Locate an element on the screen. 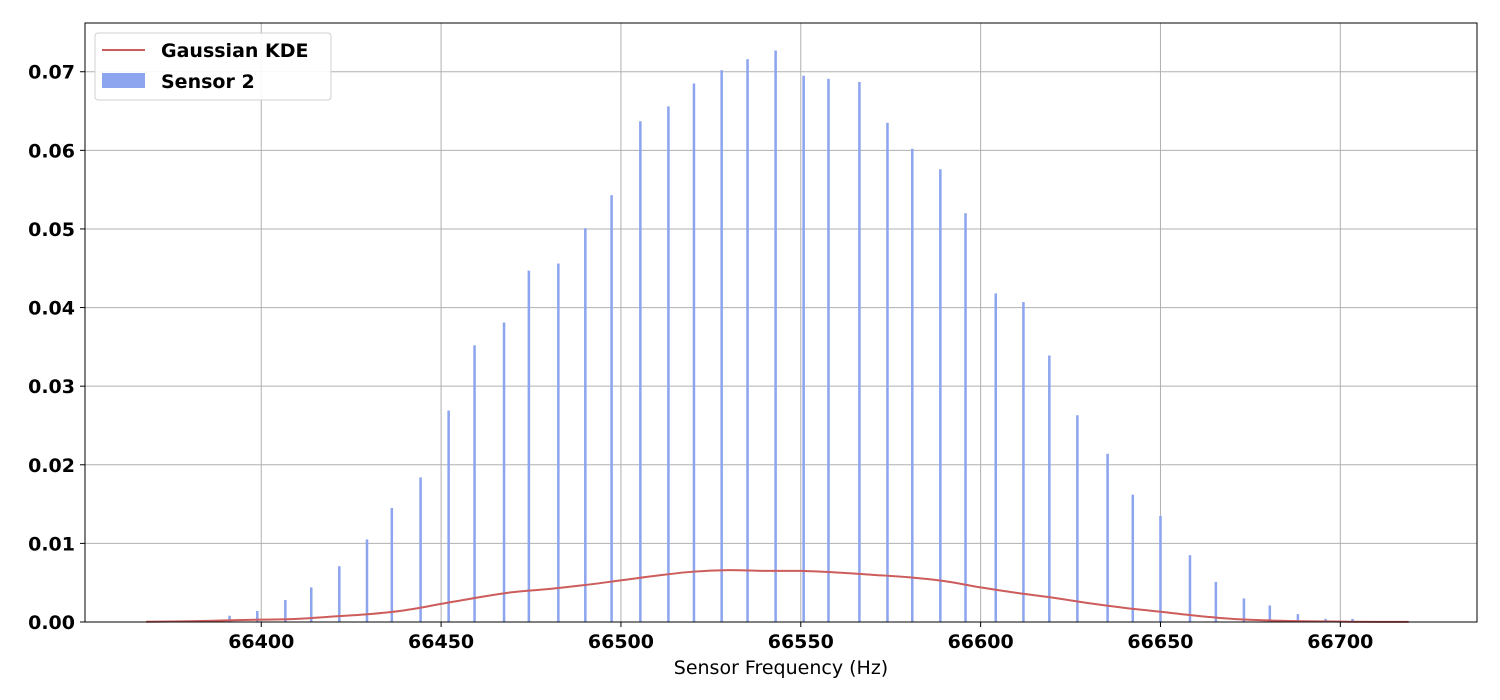 This screenshot has height=700, width=1500. legend: Gaussian KDE Sensor 2 is located at coordinates (213, 66).